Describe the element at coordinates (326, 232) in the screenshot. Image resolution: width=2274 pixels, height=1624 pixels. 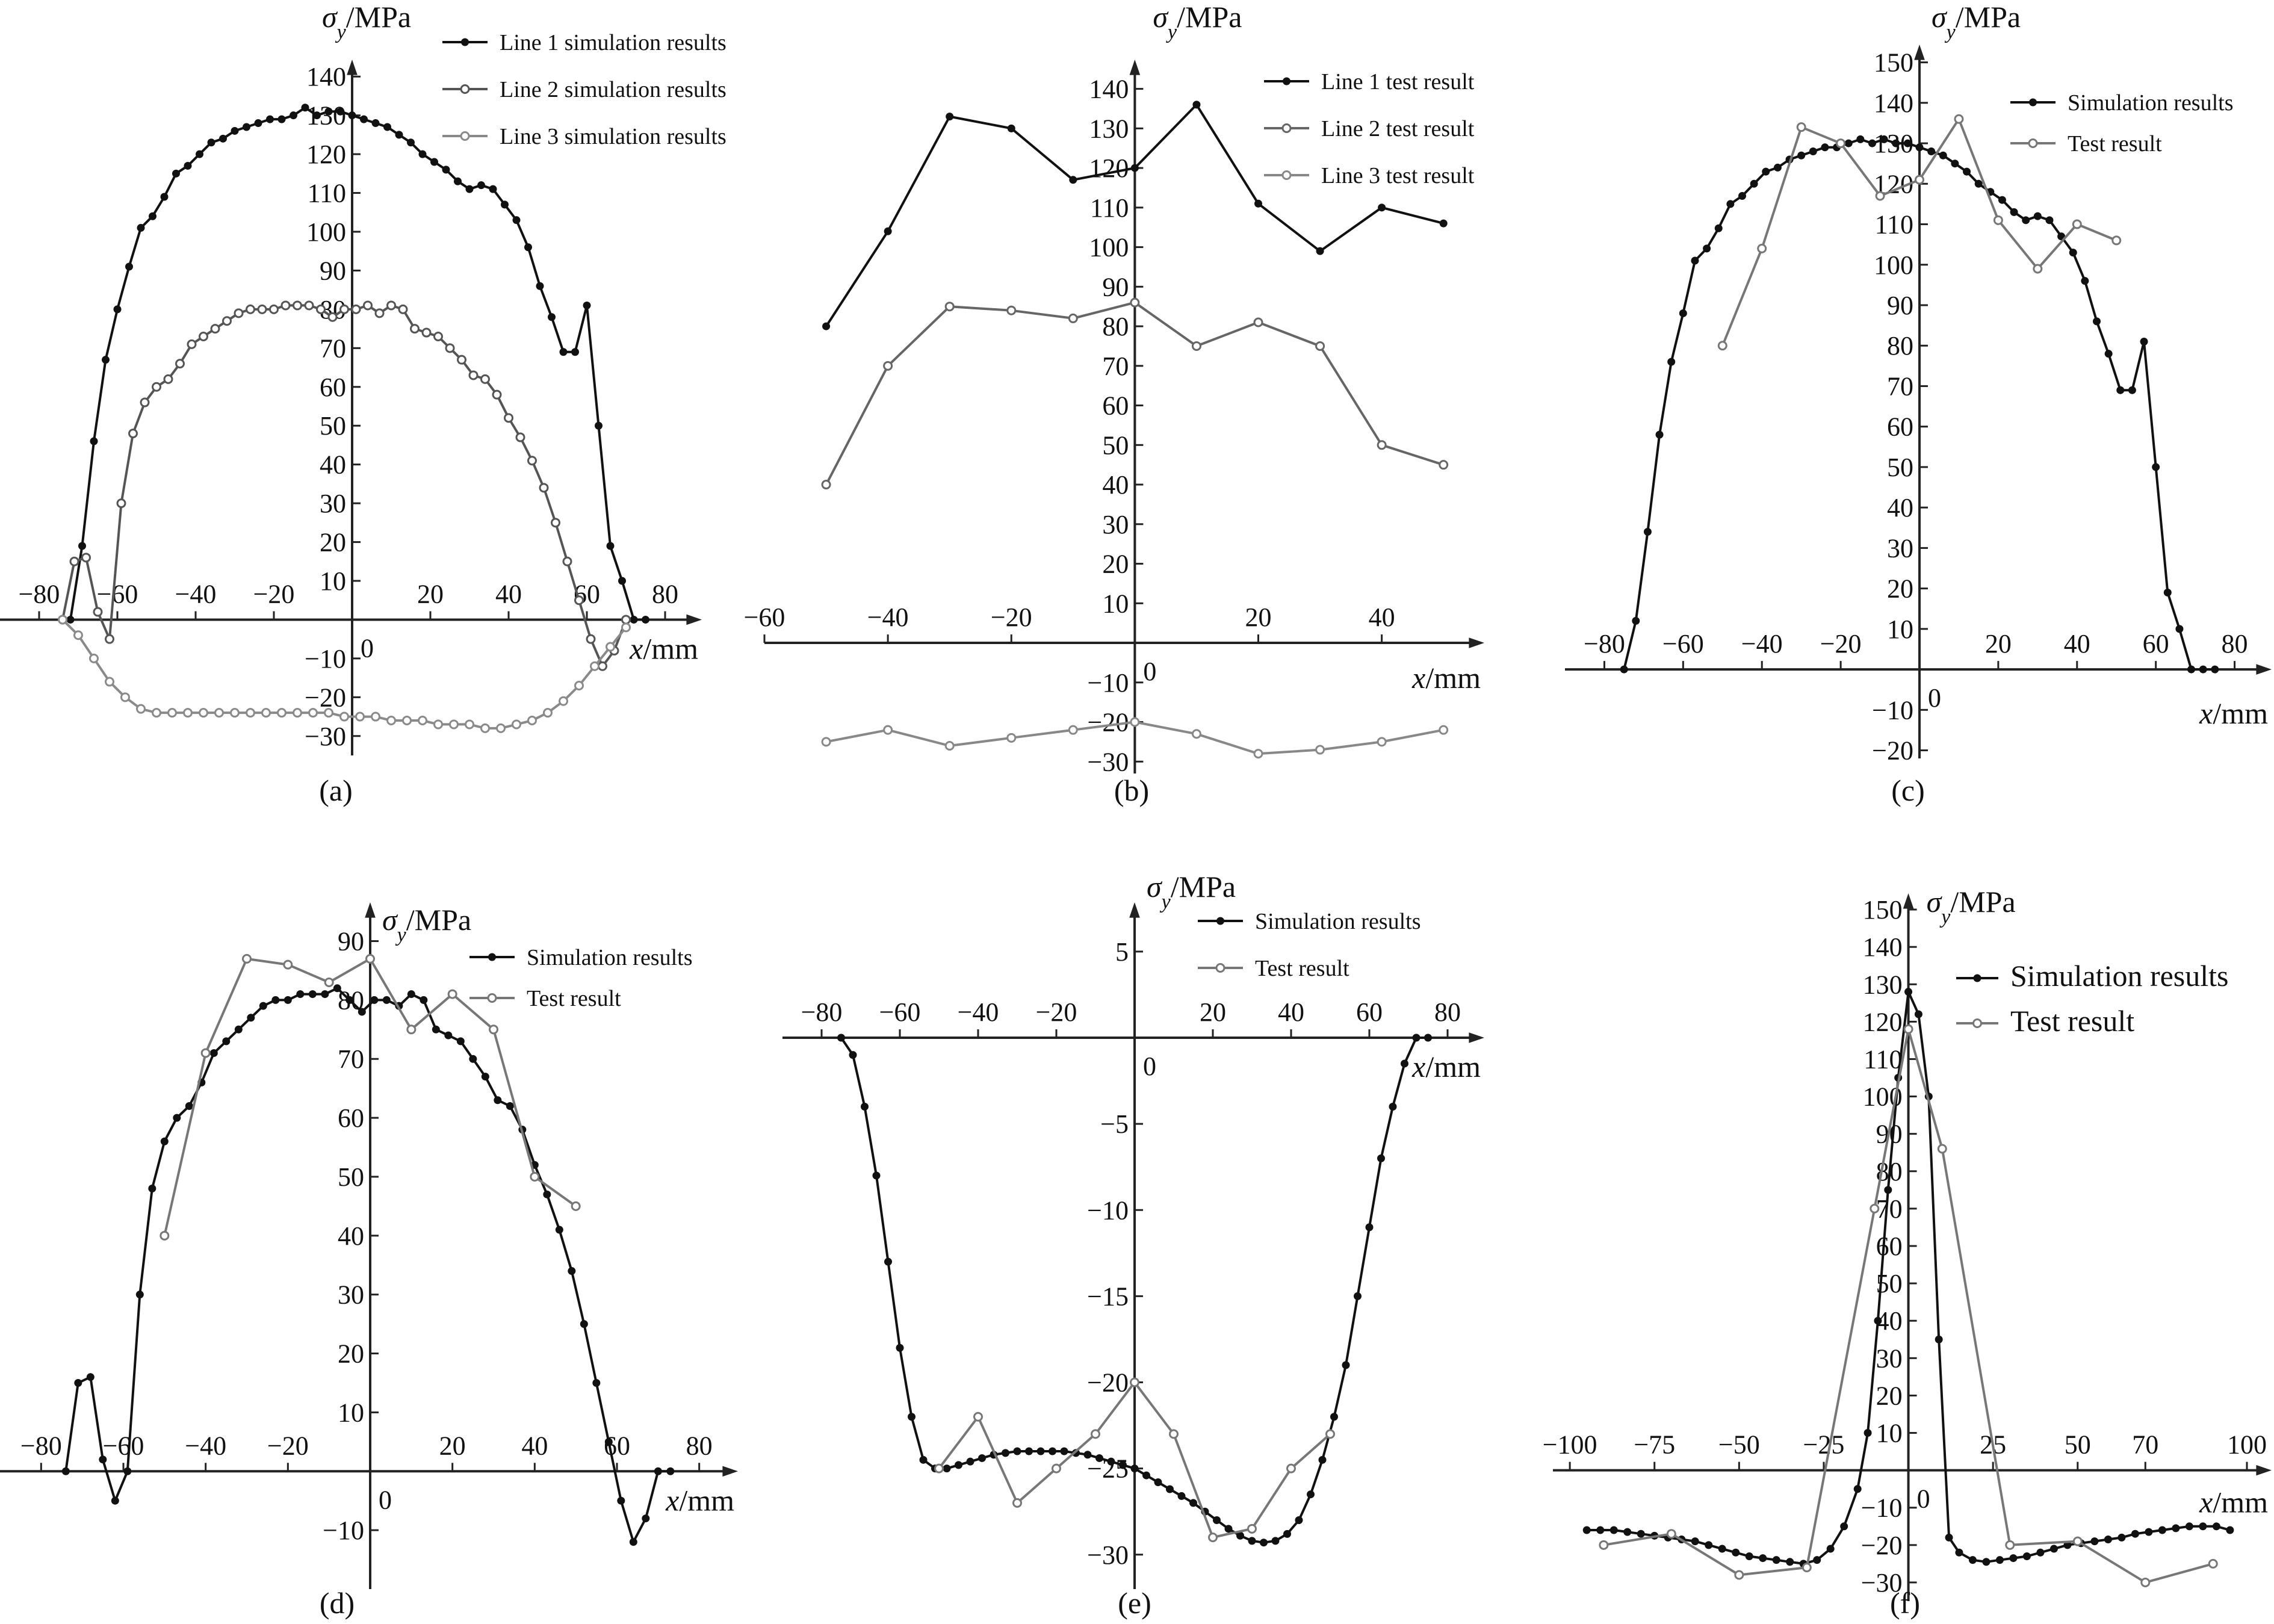
I see `y-tick-label: 100` at that location.